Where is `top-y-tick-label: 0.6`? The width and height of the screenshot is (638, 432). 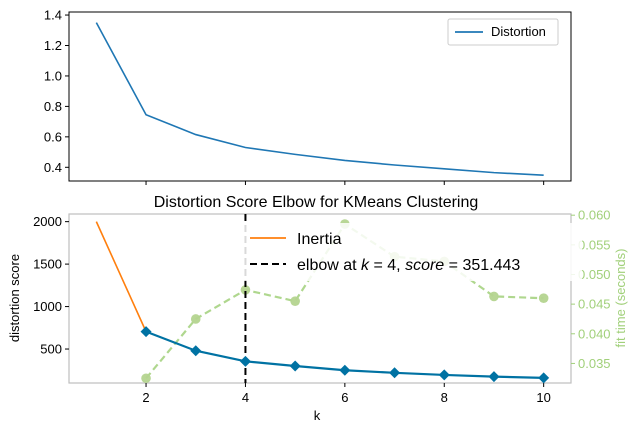 top-y-tick-label: 0.6 is located at coordinates (53, 136).